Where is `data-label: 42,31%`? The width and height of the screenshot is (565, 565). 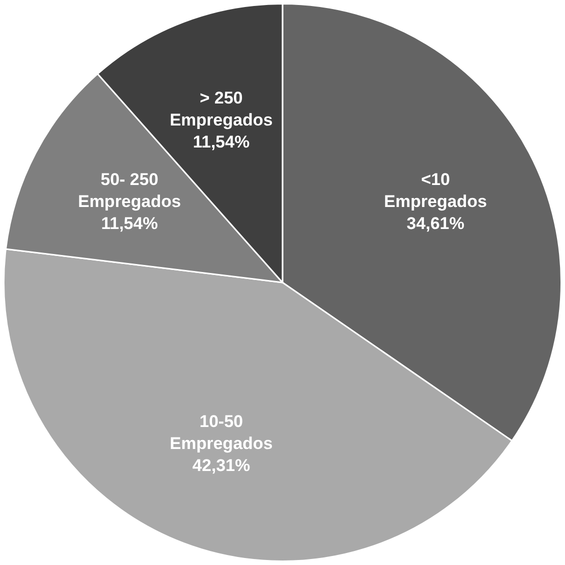 data-label: 42,31% is located at coordinates (221, 465).